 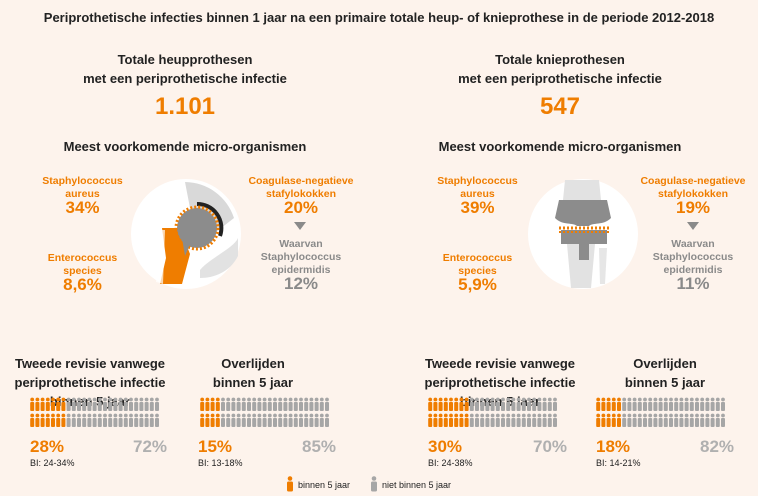 I want to click on knee-entero-label-1: Enterococcus, so click(x=477, y=258).